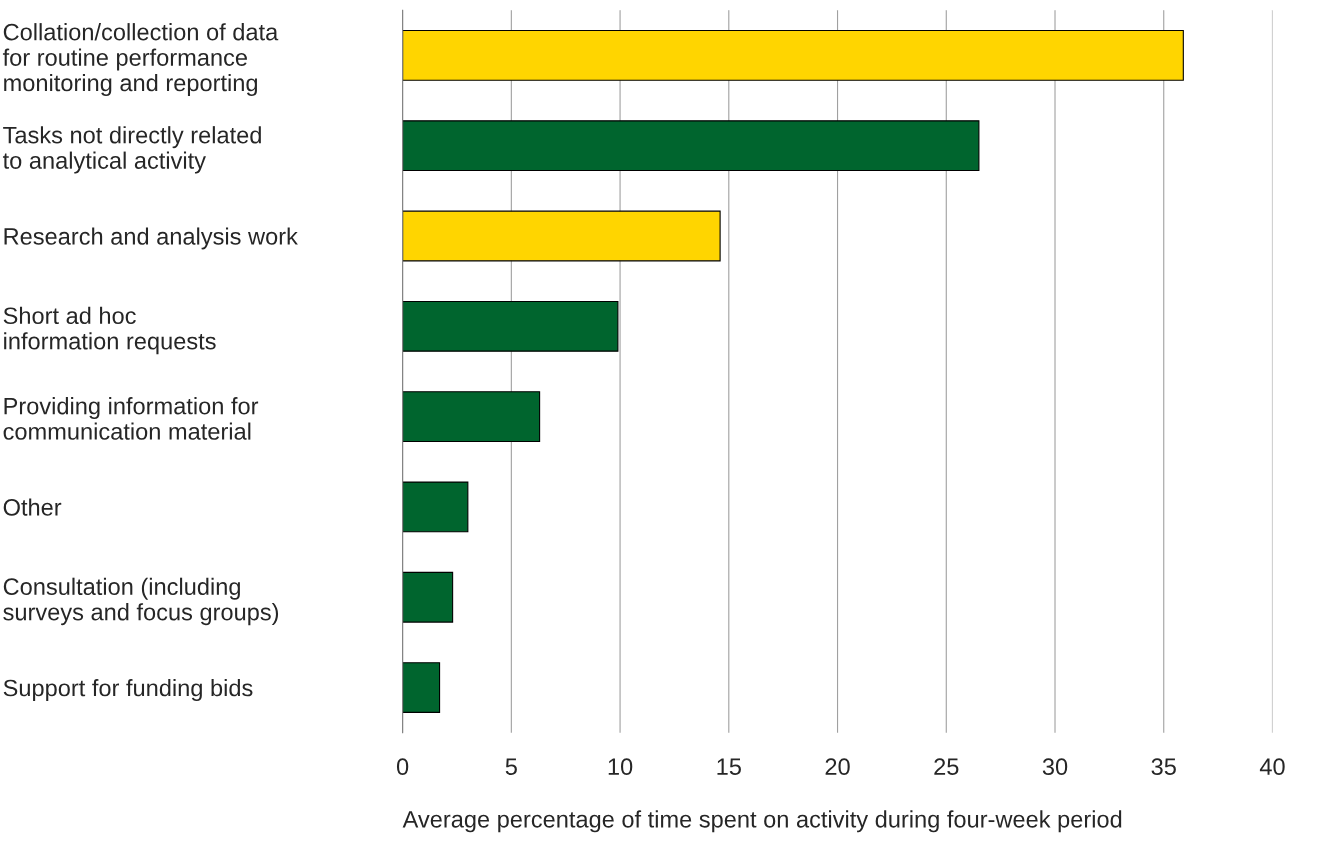 The height and width of the screenshot is (852, 1320). I want to click on x-tick-label: 5, so click(511, 767).